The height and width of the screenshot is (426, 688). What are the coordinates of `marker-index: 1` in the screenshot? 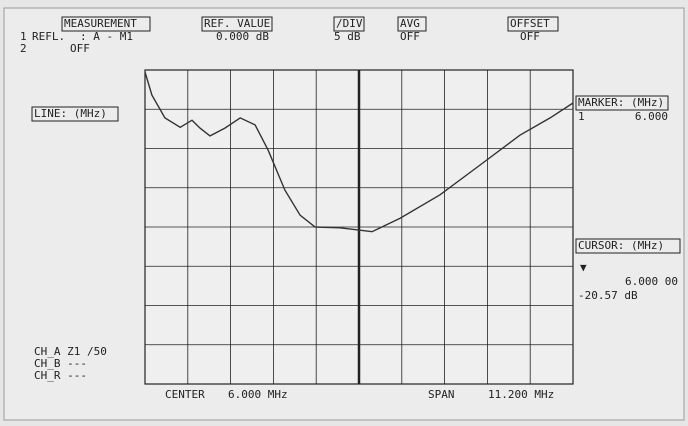 It's located at (581, 116).